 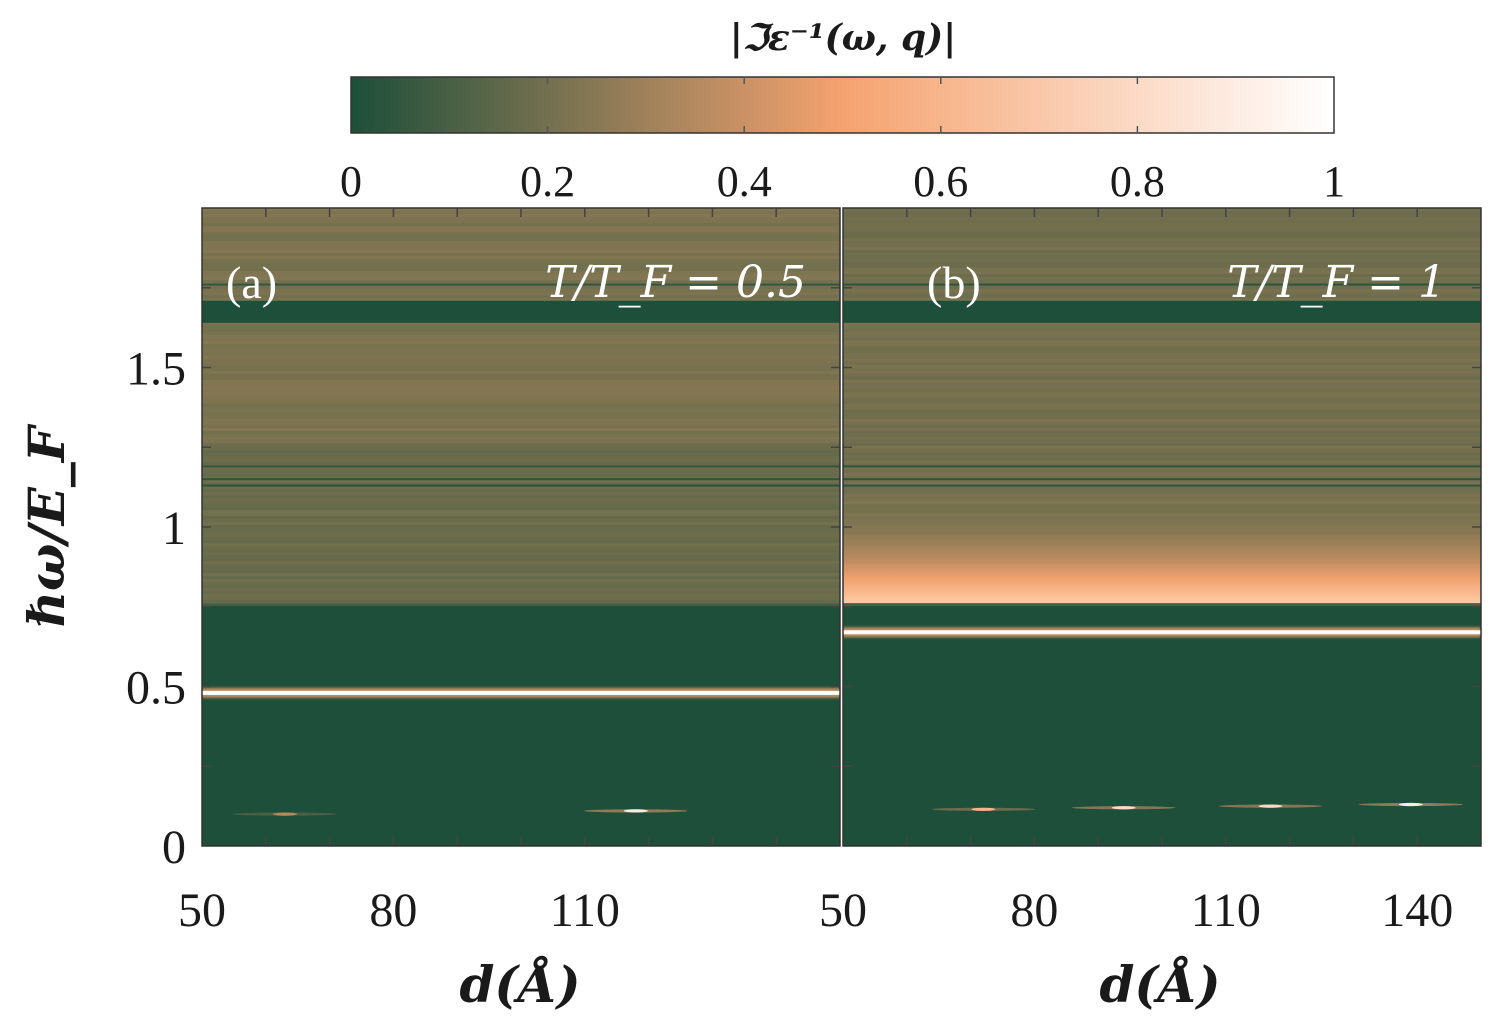 What do you see at coordinates (843, 38) in the screenshot?
I see `colorbar-title: |ℑε⁻¹(ω, q)|` at bounding box center [843, 38].